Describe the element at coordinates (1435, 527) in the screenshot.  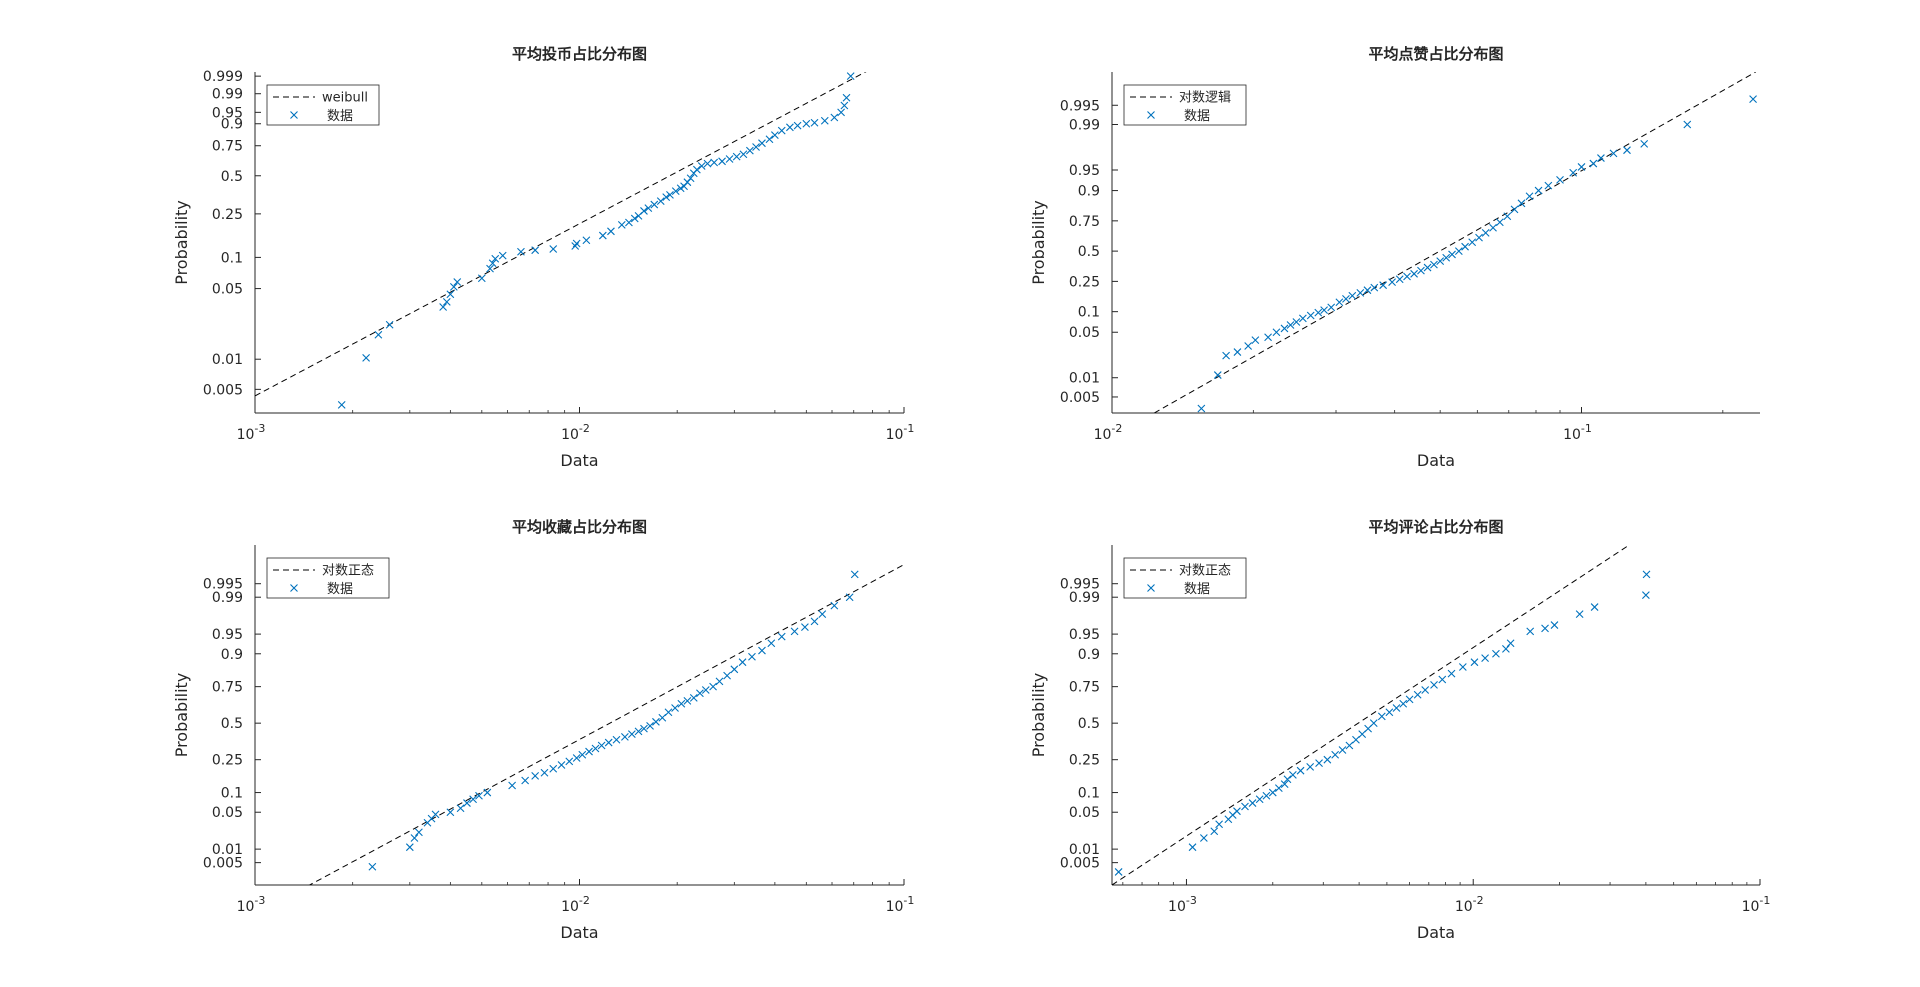
I see `chart-title: 平均评论占比分布图` at that location.